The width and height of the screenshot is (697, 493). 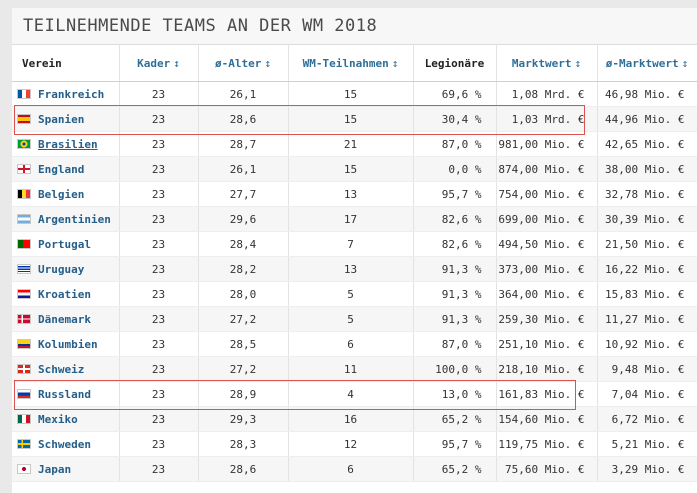 I want to click on cell-verein: Kroatien, so click(x=66, y=294).